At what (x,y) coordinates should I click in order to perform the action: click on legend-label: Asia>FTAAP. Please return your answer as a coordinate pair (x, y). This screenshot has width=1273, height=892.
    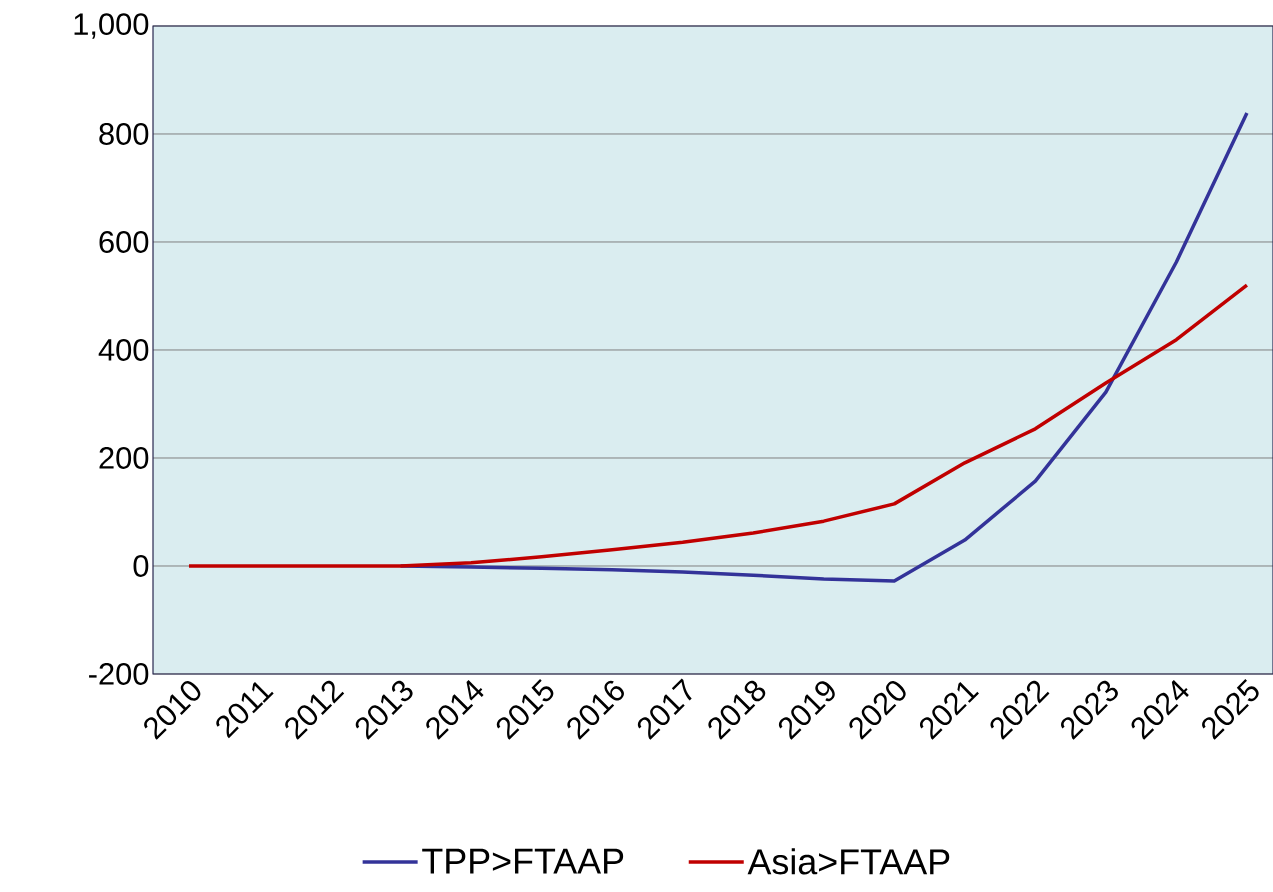
    Looking at the image, I should click on (848, 861).